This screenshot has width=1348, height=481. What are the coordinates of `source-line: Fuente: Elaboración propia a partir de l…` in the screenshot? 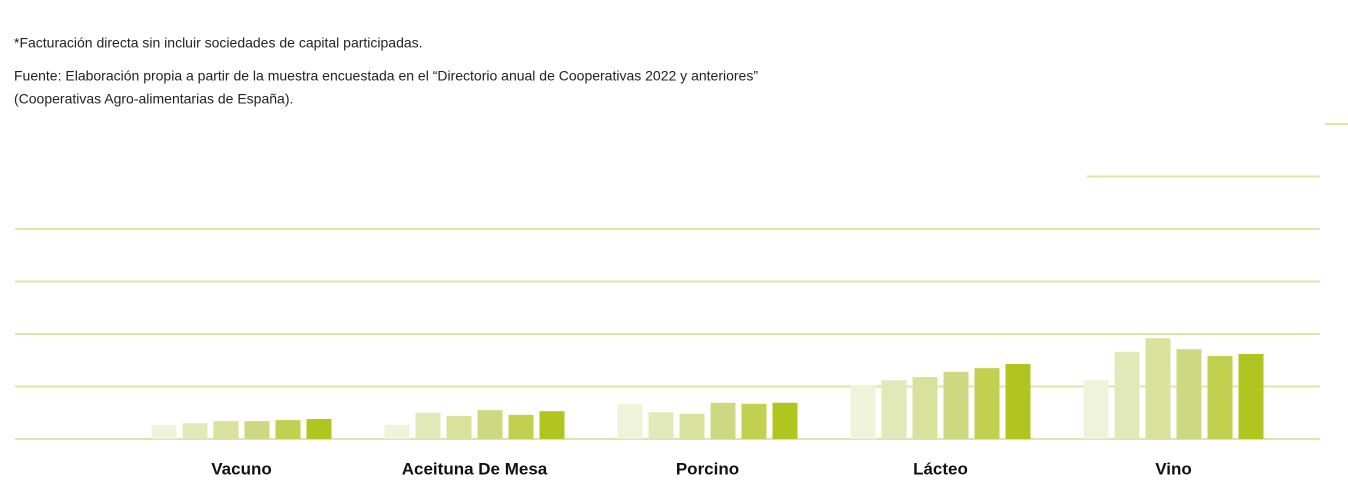 It's located at (386, 76).